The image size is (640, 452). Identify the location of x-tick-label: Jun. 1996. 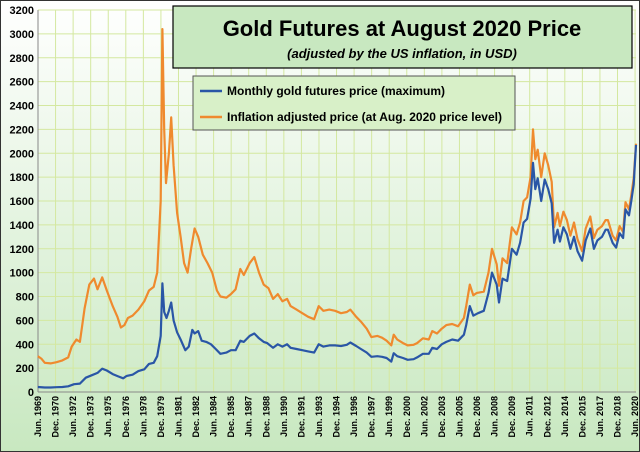
(354, 416).